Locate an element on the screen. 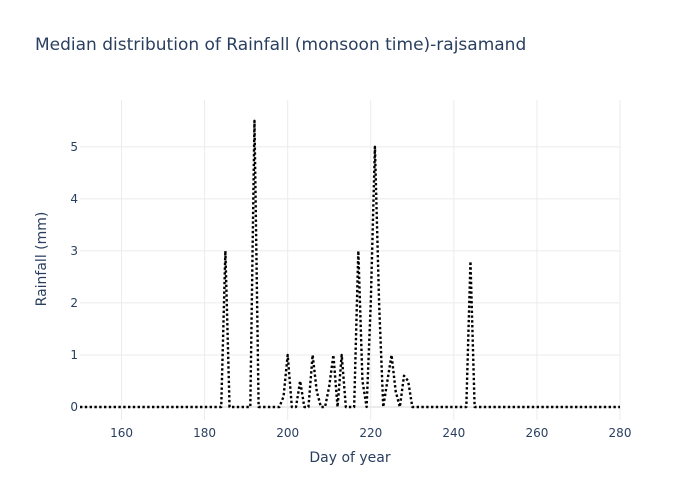 The width and height of the screenshot is (700, 500). x-tick-label: 180 is located at coordinates (204, 433).